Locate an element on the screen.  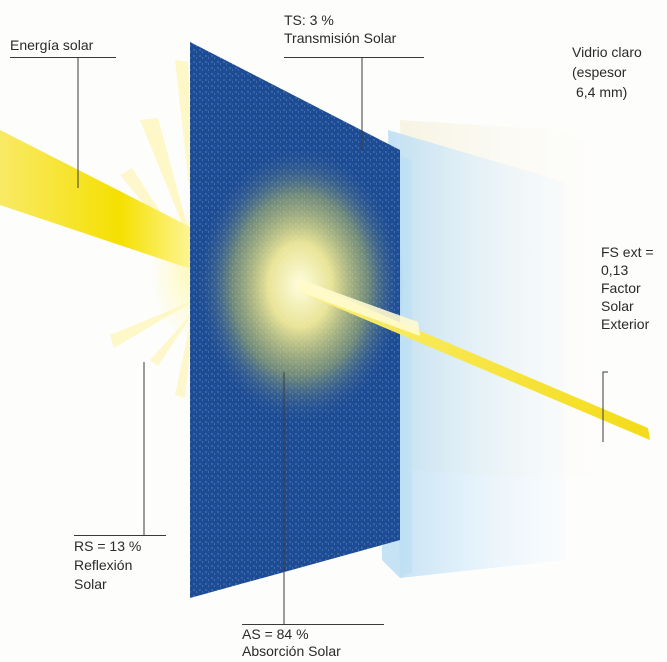
solar-factor-label: FS ext = 0,13 Factor Solar Exterior is located at coordinates (627, 288).